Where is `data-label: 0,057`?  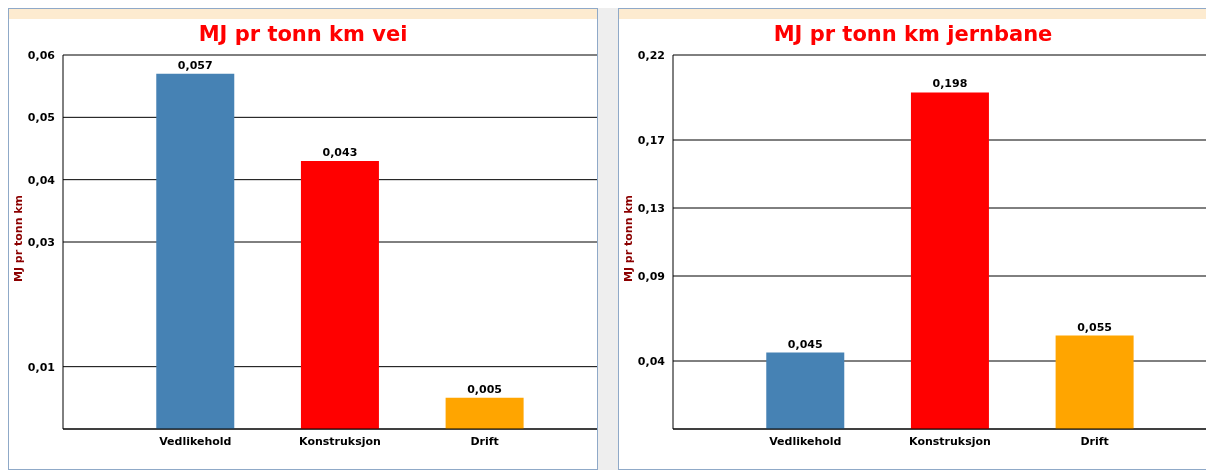
data-label: 0,057 is located at coordinates (195, 65).